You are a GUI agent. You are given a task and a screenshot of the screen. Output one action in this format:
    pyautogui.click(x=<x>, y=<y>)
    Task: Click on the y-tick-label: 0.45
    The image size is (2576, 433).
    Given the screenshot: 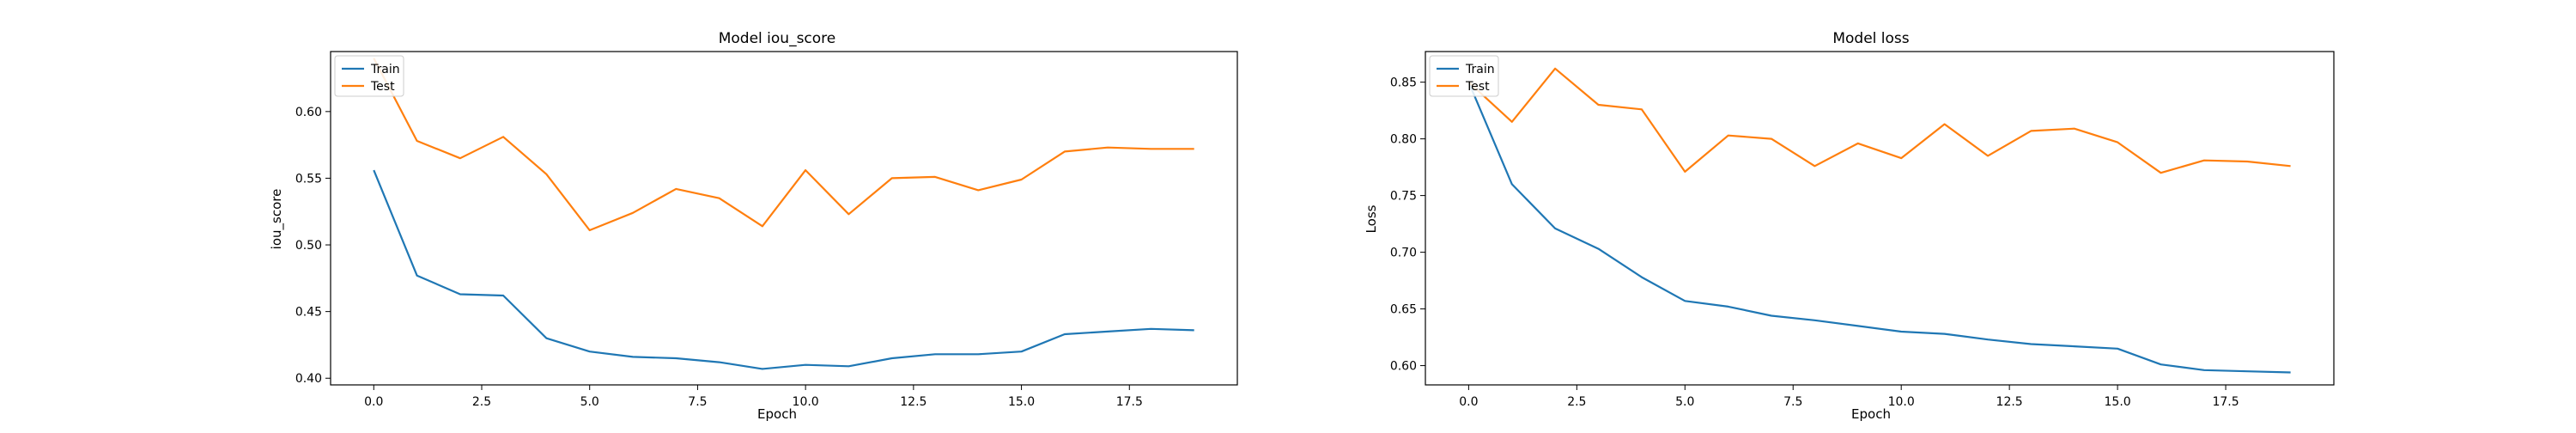 What is the action you would take?
    pyautogui.click(x=308, y=313)
    